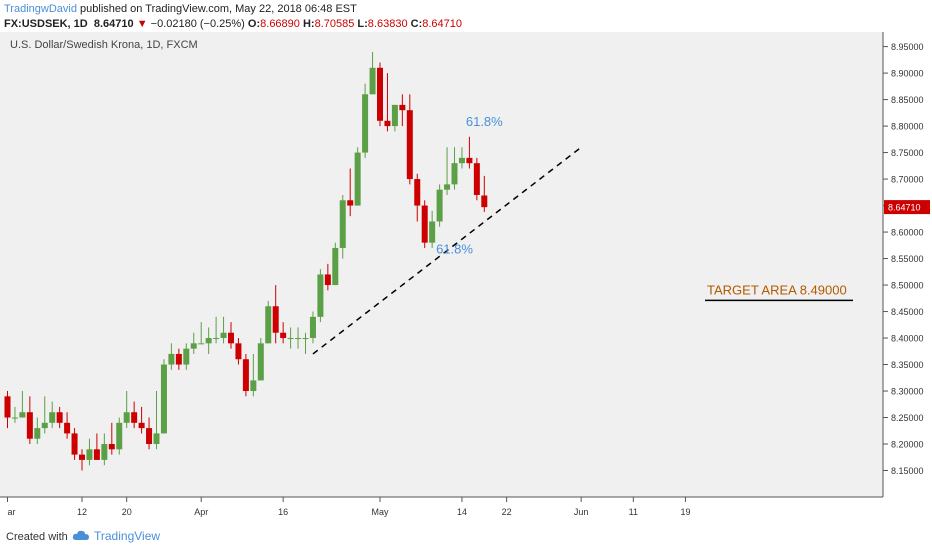  Describe the element at coordinates (127, 536) in the screenshot. I see `tradingview-brand: TradingView` at that location.